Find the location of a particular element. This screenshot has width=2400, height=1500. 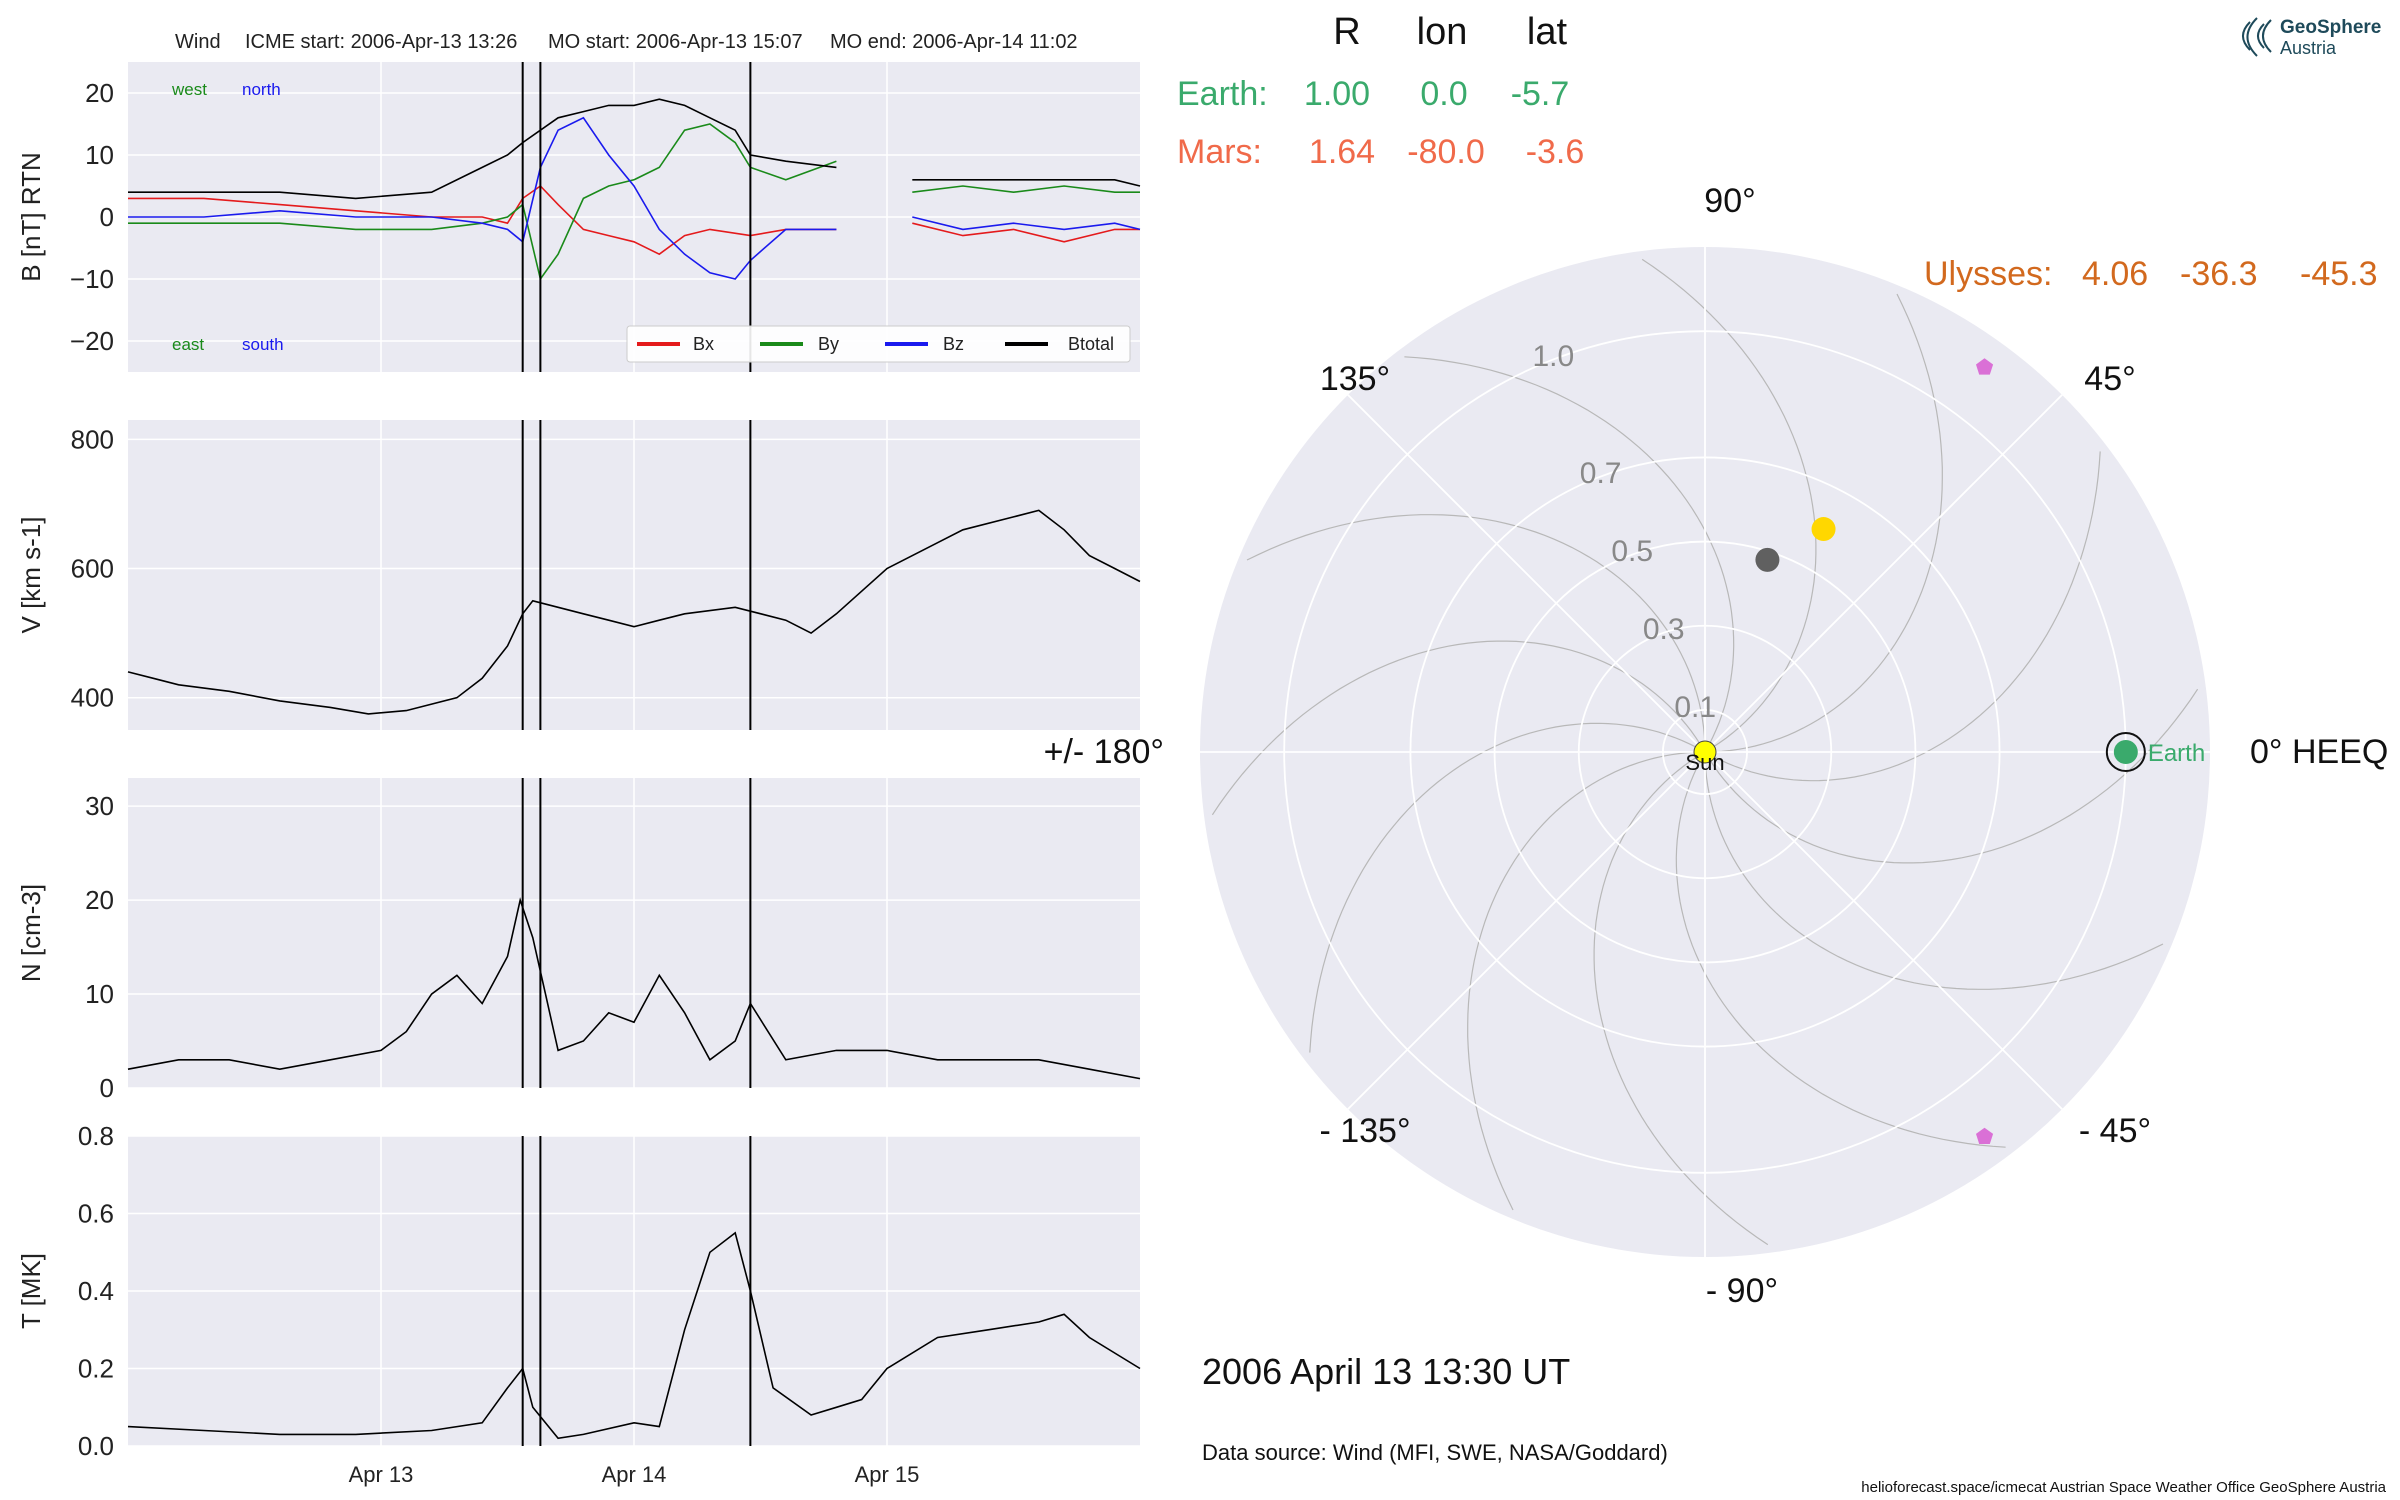

panel-v: 400 600 800 V [km s-1] is located at coordinates (578, 575).